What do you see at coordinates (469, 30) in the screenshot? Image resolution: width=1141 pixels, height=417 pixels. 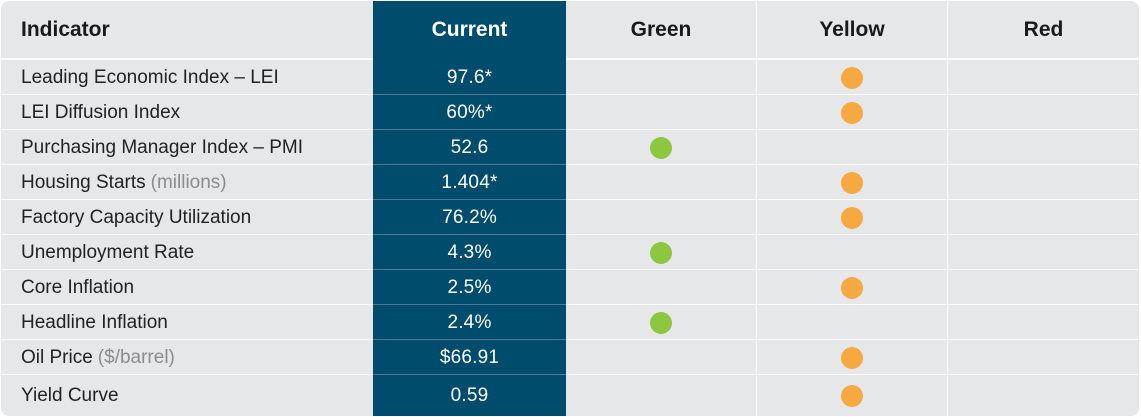 I see `header-current: Current` at bounding box center [469, 30].